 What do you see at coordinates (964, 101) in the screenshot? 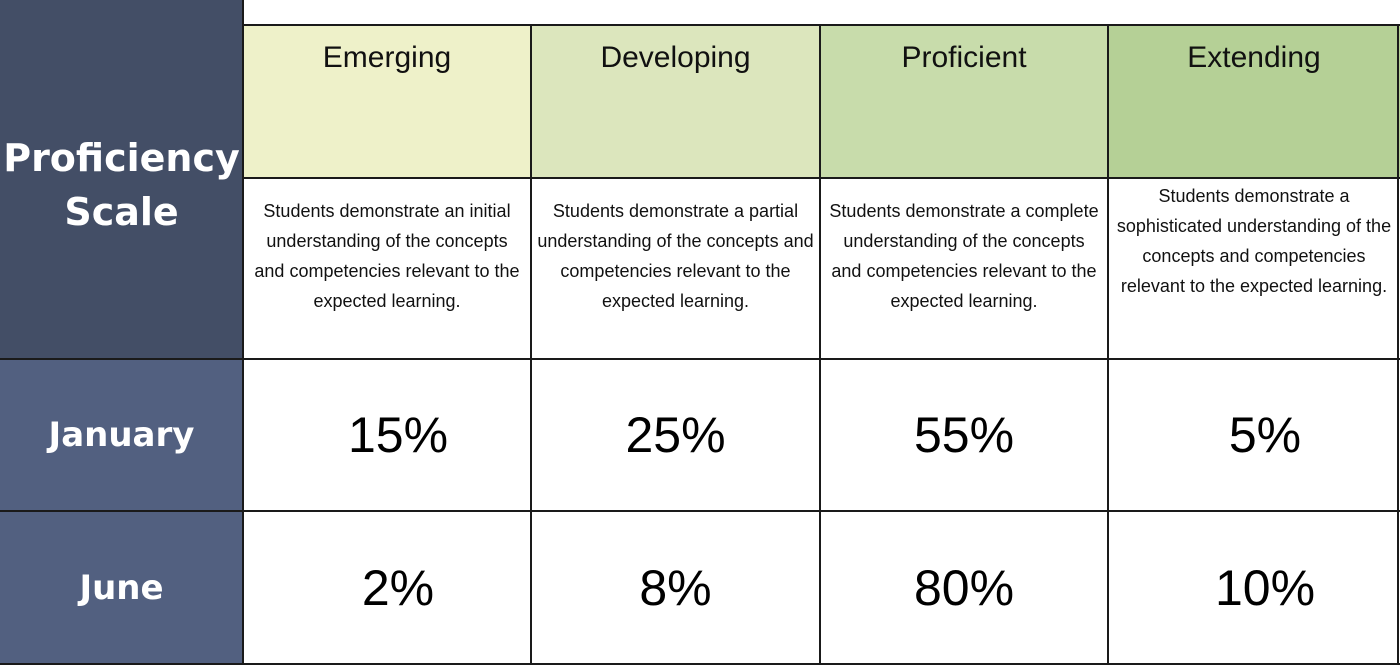
I see `level-header-proficient: Proficient` at bounding box center [964, 101].